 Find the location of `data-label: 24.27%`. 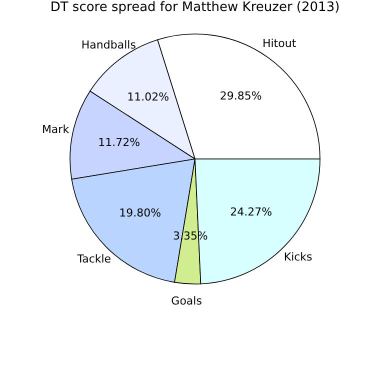

data-label: 24.27% is located at coordinates (251, 212).